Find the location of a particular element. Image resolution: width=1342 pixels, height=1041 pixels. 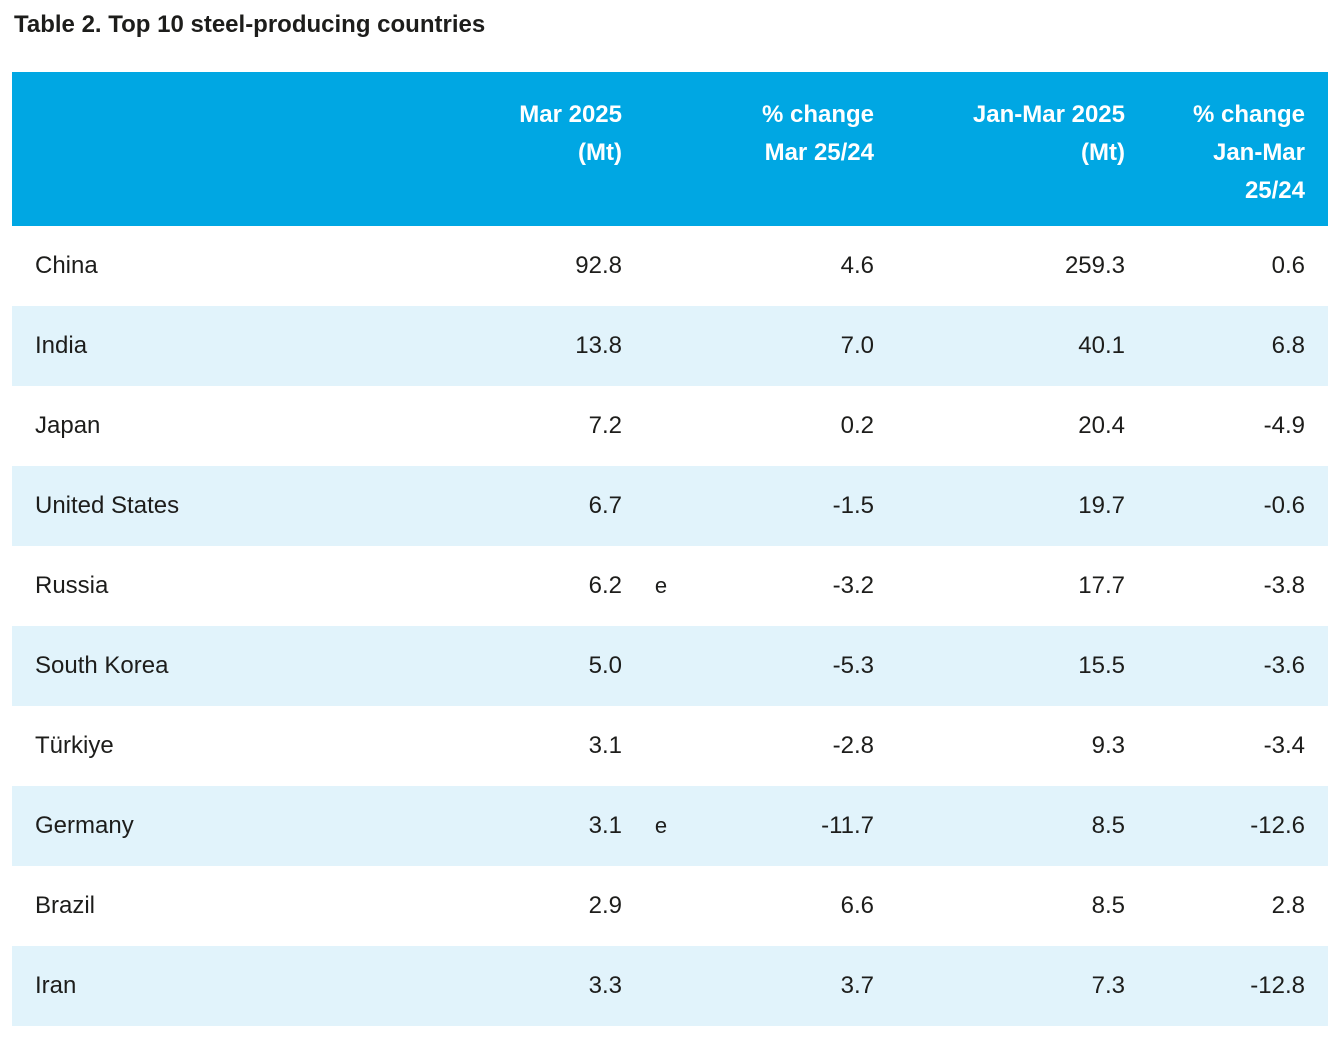

country-cell: China is located at coordinates (177, 266).